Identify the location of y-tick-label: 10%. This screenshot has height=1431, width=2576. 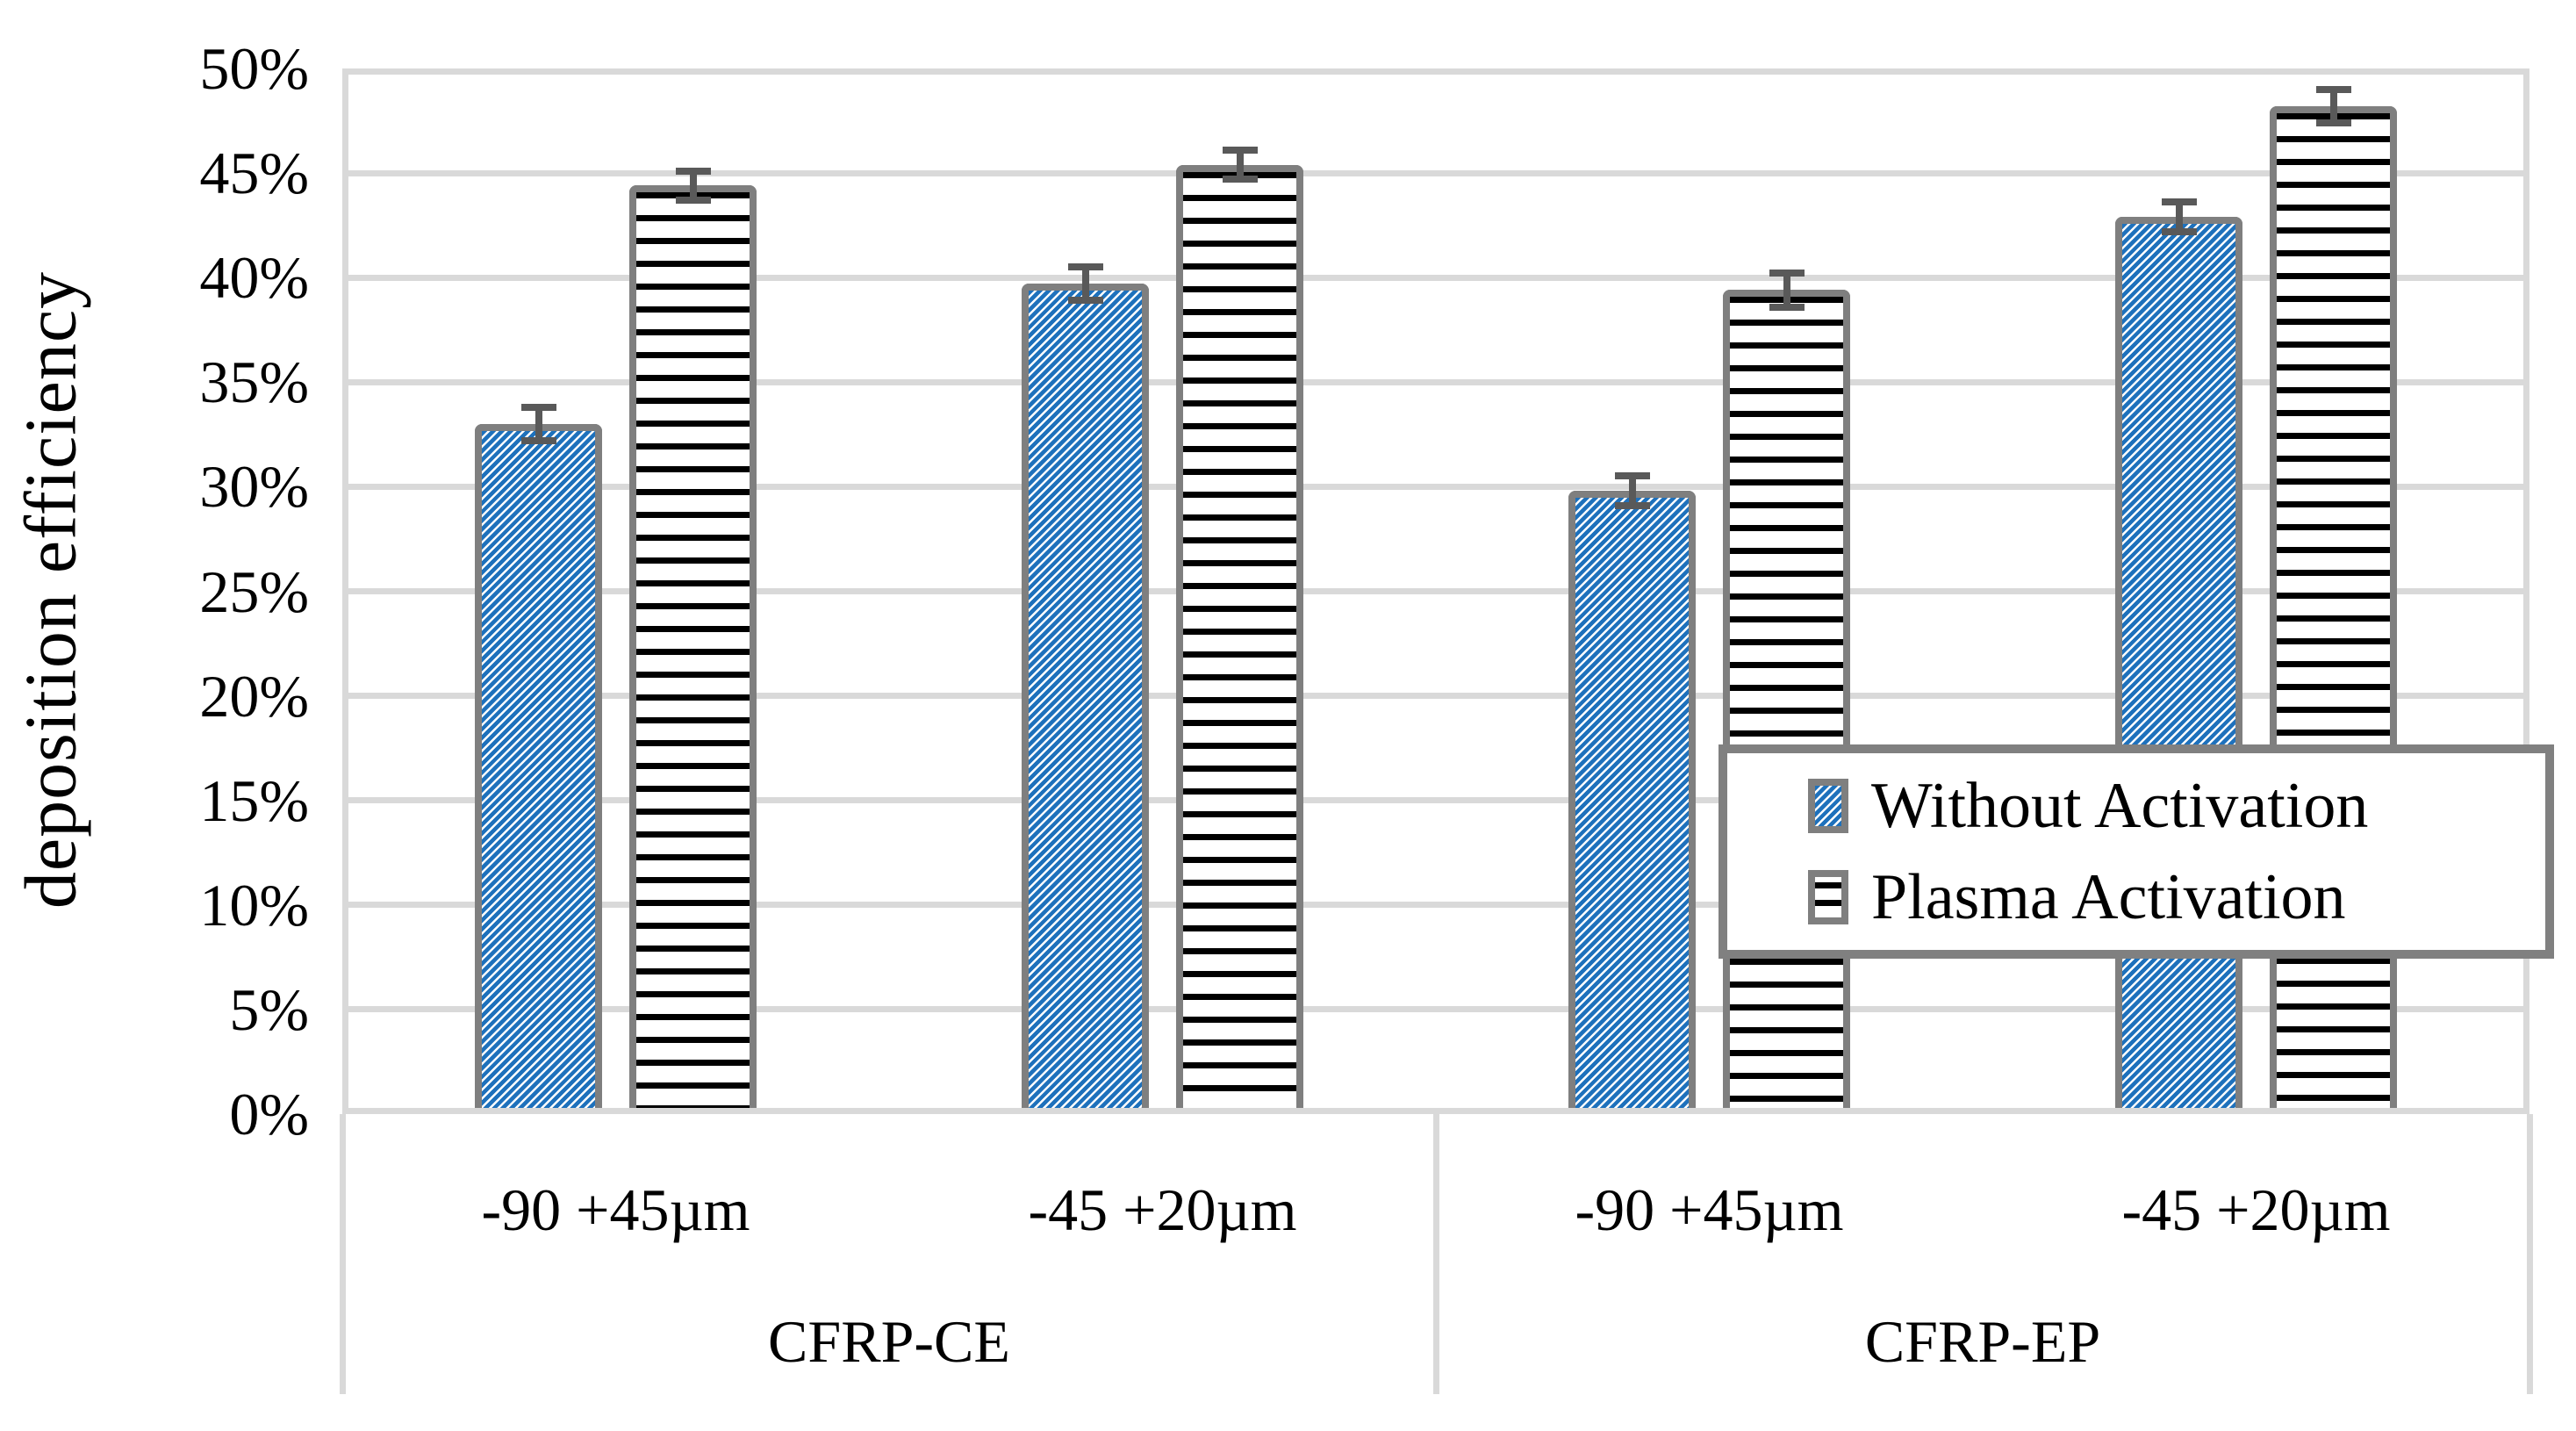
(254, 904).